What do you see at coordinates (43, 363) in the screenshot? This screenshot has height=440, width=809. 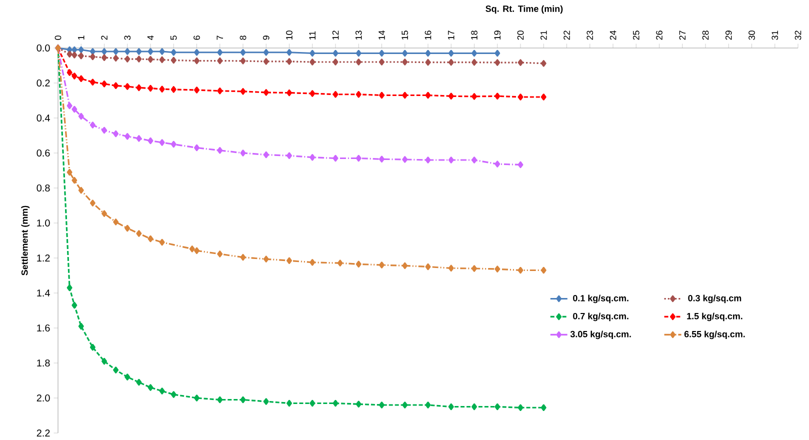 I see `y-tick-label: 1.8` at bounding box center [43, 363].